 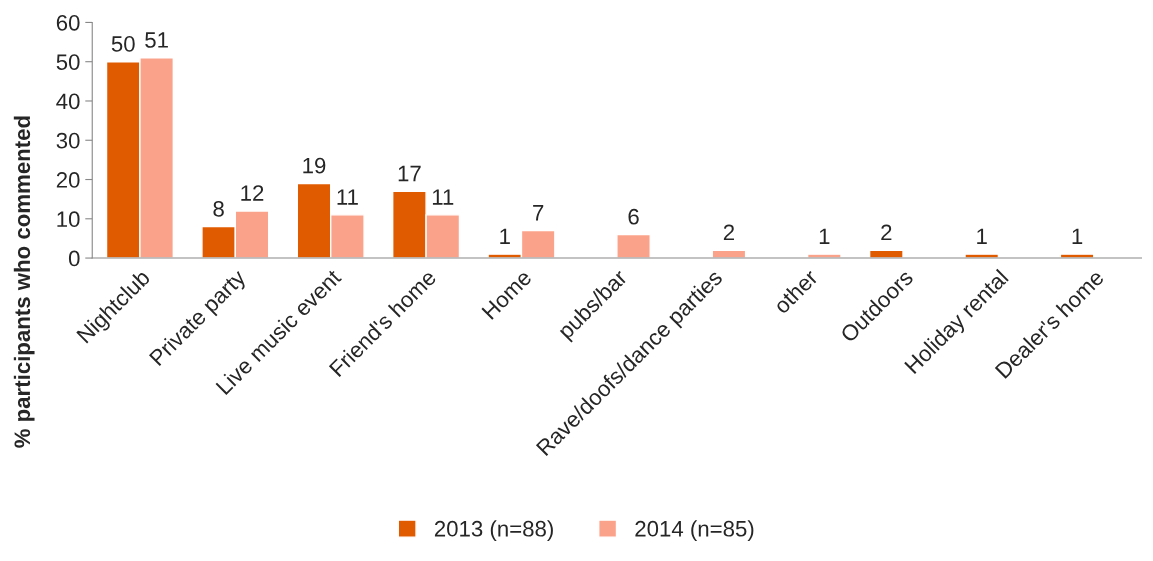 I want to click on data-label: 6, so click(x=633, y=216).